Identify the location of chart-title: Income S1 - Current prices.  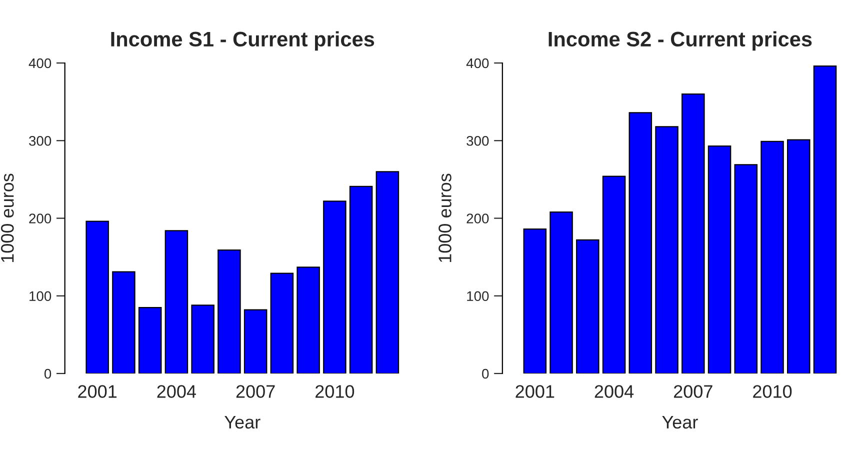
(242, 41).